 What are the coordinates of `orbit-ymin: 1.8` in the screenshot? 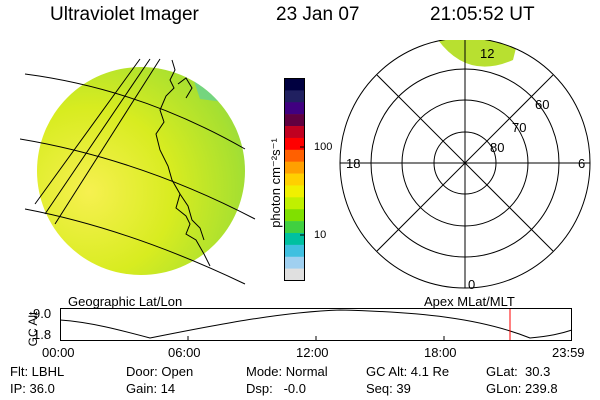 It's located at (42, 334).